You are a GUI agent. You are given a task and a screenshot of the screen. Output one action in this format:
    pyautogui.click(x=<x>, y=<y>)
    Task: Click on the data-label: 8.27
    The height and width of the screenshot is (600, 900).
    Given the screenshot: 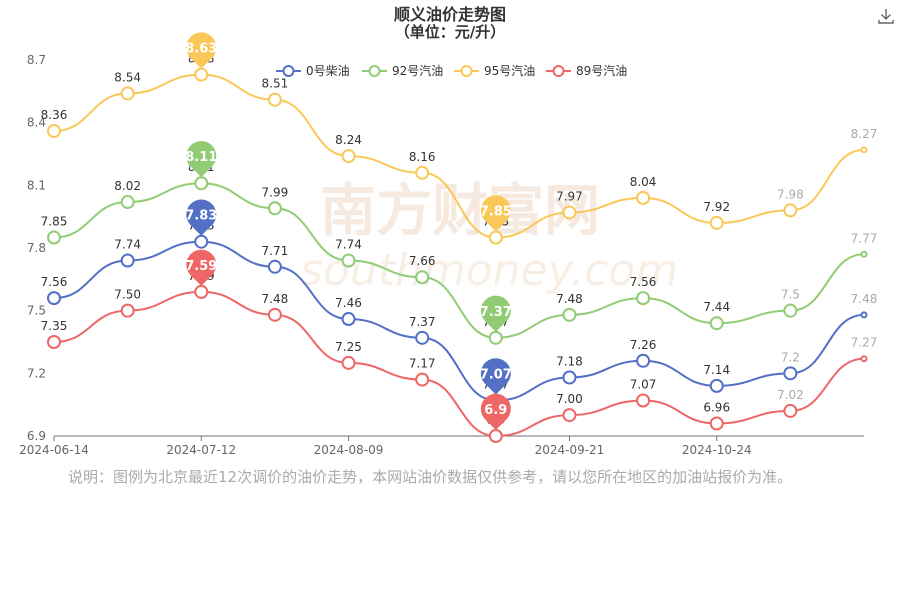 What is the action you would take?
    pyautogui.click(x=864, y=134)
    